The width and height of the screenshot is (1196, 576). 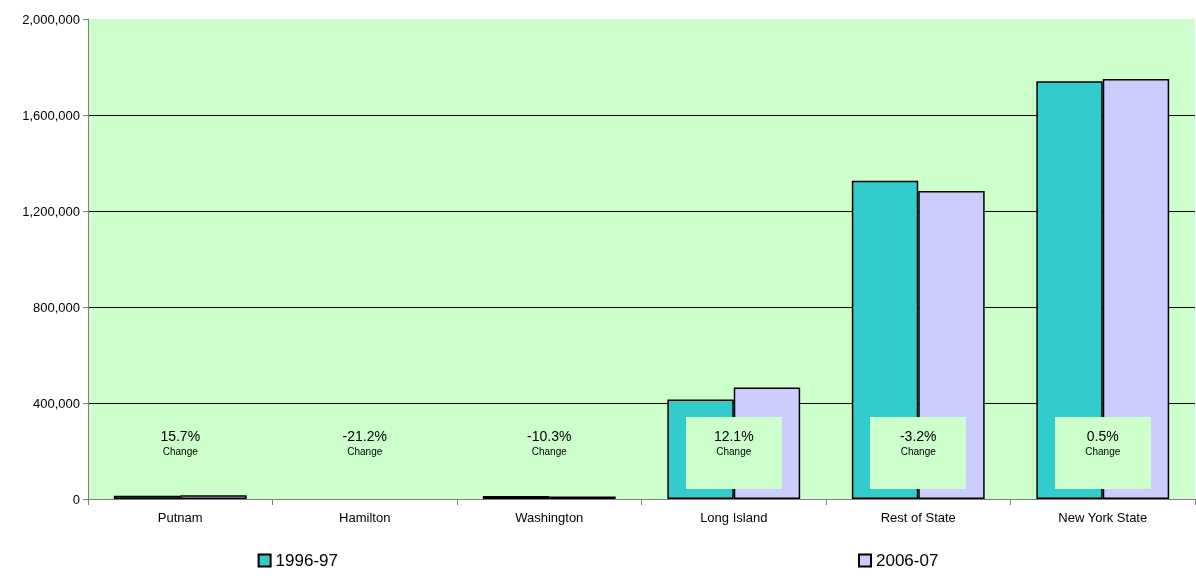 I want to click on annotation: -3.2% Change, so click(x=918, y=443).